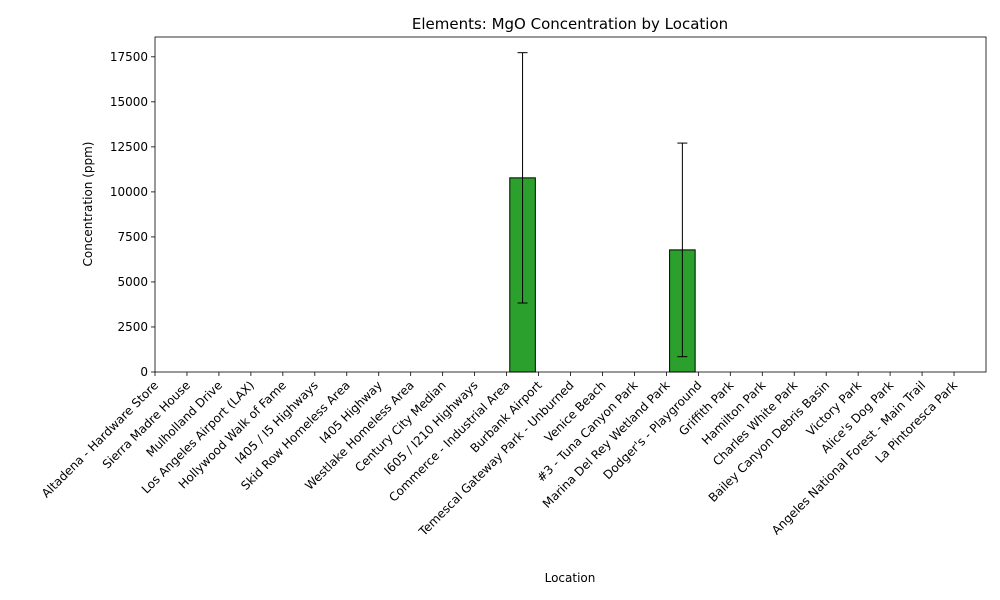 This screenshot has height=600, width=1000. Describe the element at coordinates (132, 327) in the screenshot. I see `y-tick-label: 2500` at that location.